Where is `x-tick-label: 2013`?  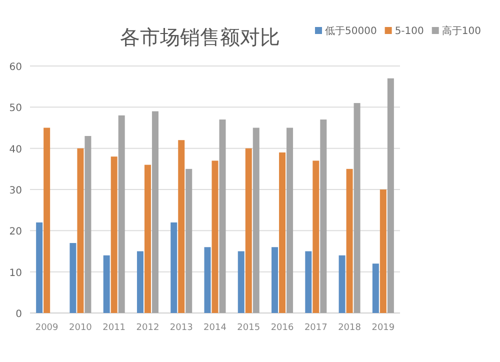 x-tick-label: 2013 is located at coordinates (181, 328).